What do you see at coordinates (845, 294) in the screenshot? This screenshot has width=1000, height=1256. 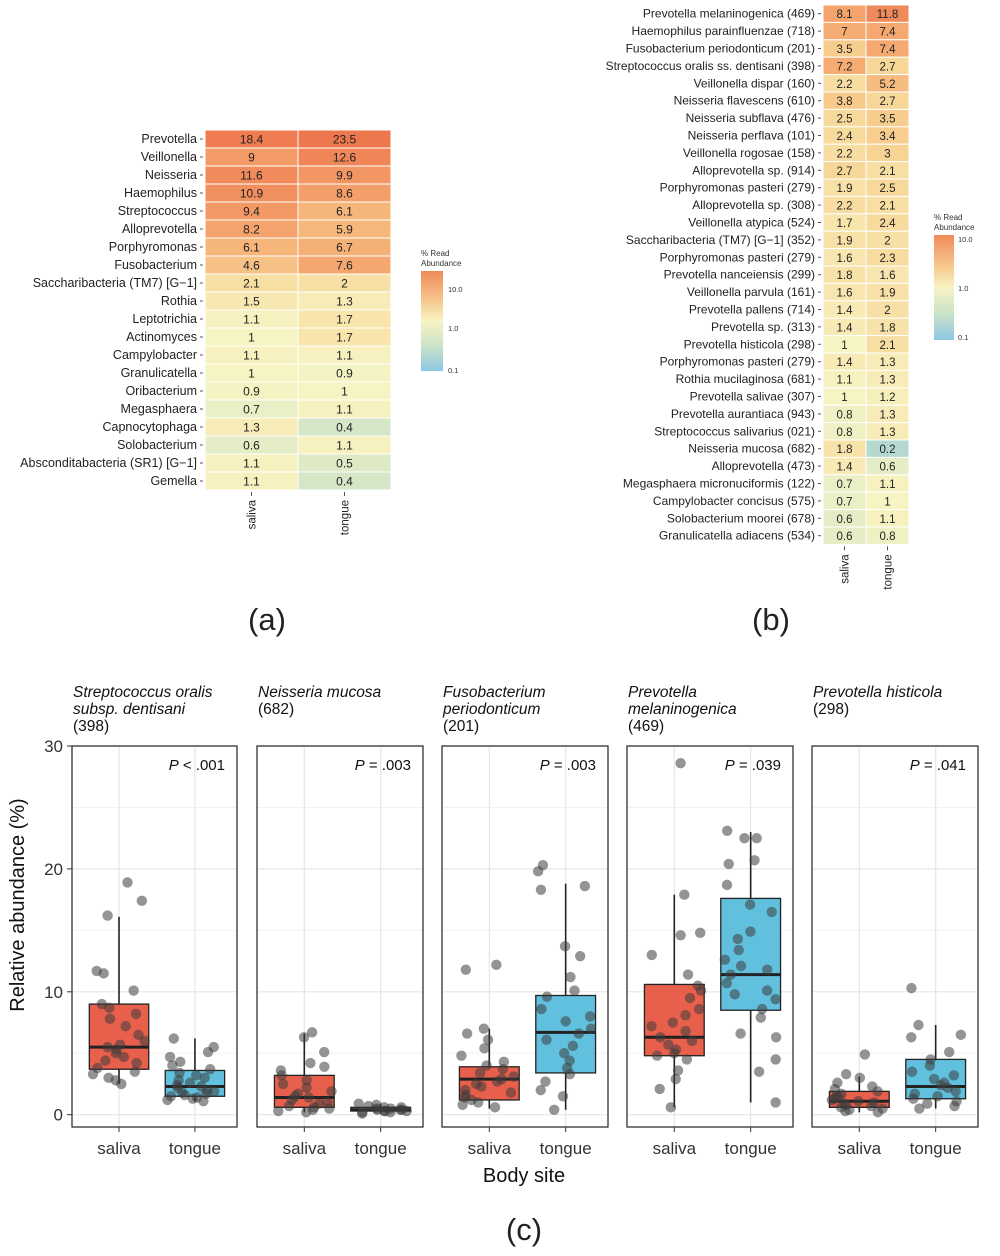 I see `heat-cell-value: 1.6` at bounding box center [845, 294].